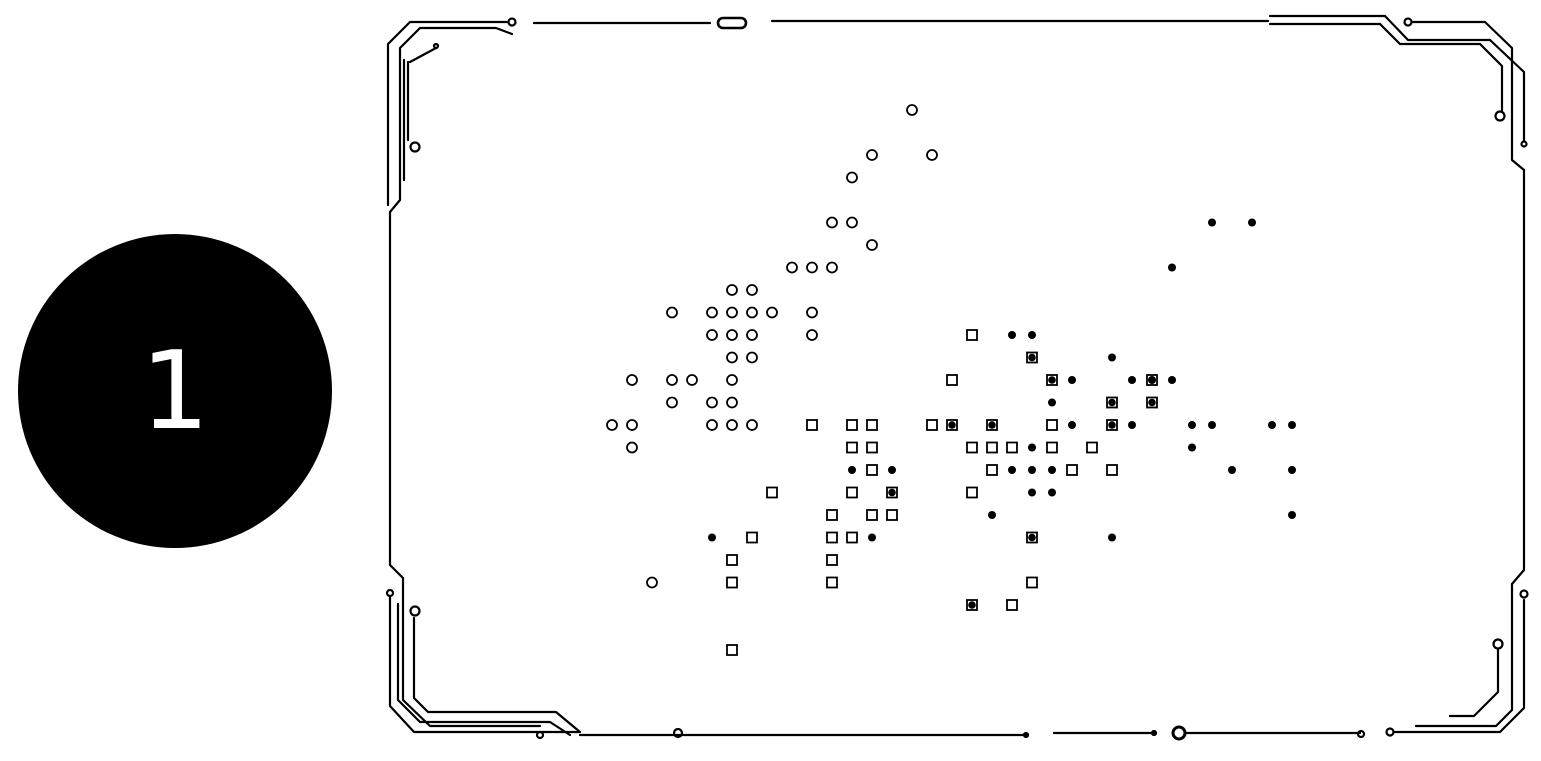 The height and width of the screenshot is (761, 1541). What do you see at coordinates (396, 395) in the screenshot?
I see `frame-left-edge` at bounding box center [396, 395].